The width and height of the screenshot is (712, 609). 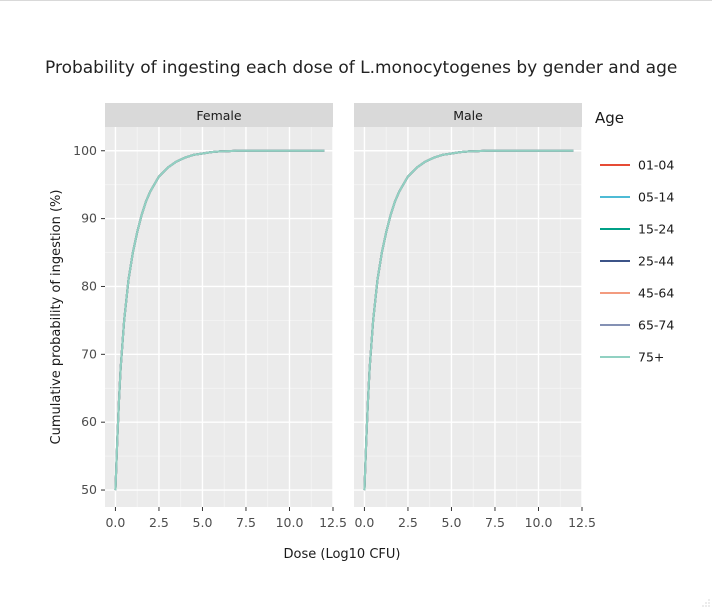 I want to click on y-tick-label: 50, so click(x=89, y=489).